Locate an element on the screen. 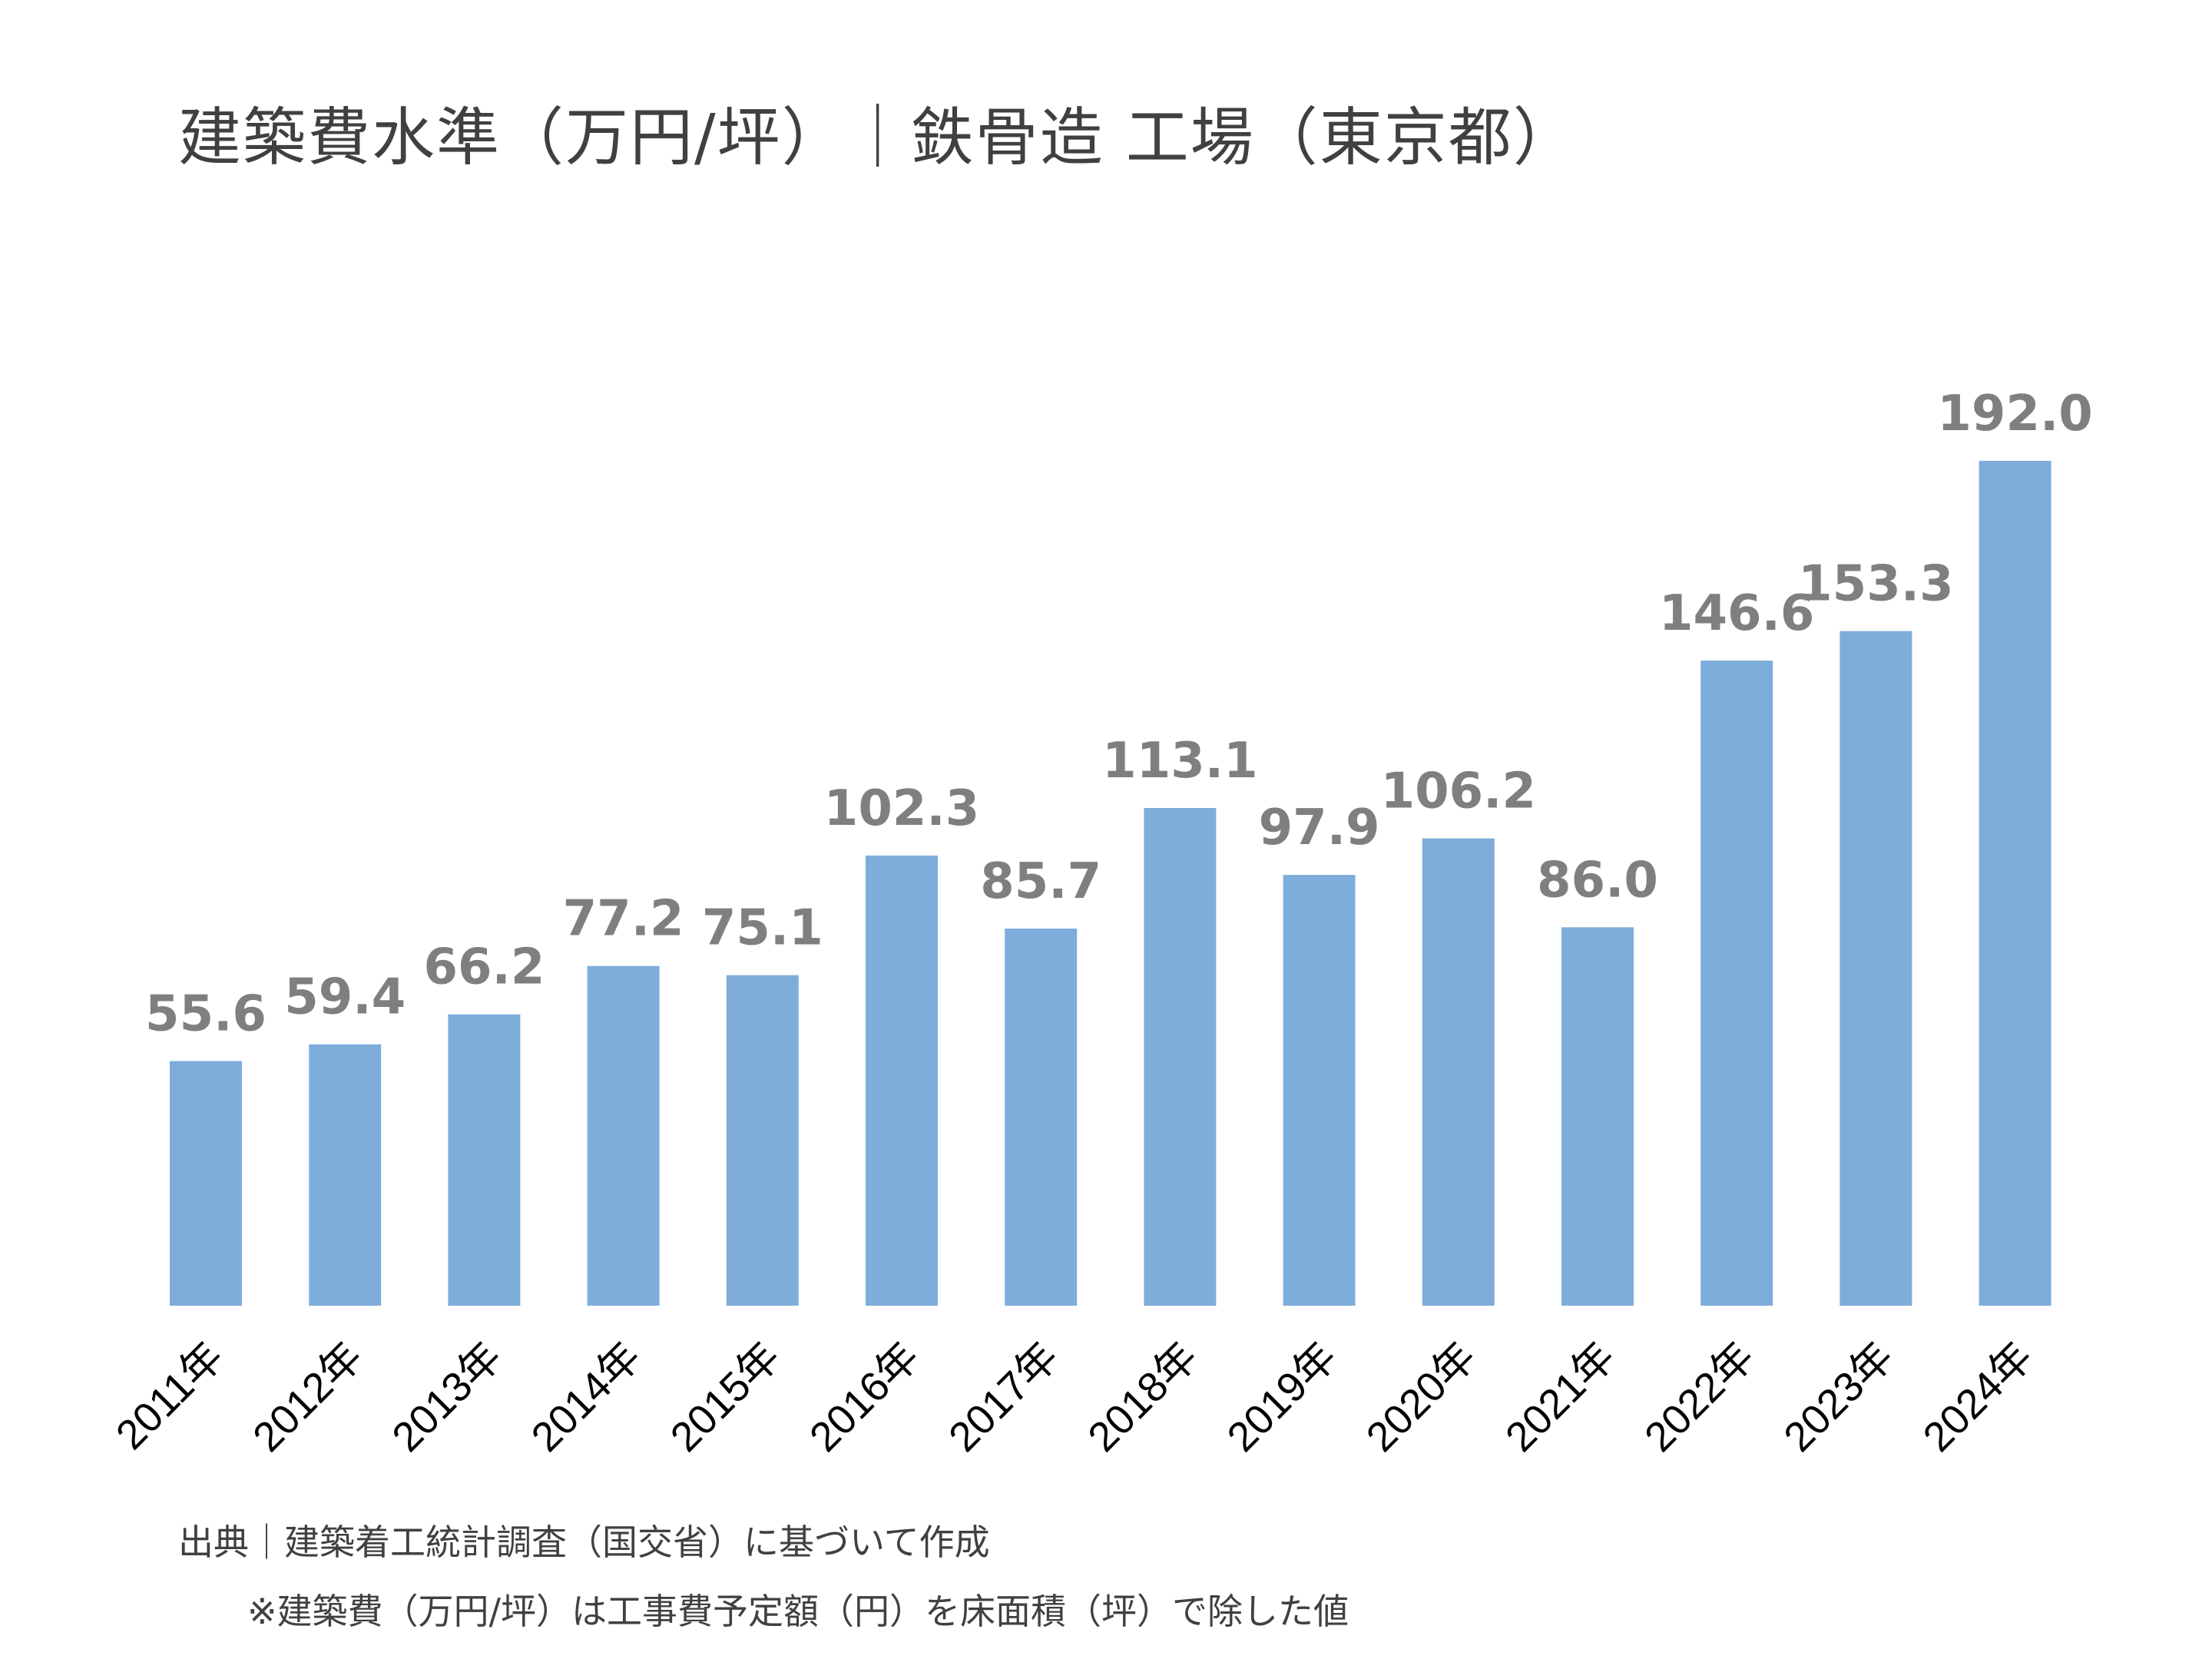  x-tick-label-2016年: 2016年 is located at coordinates (865, 1397).